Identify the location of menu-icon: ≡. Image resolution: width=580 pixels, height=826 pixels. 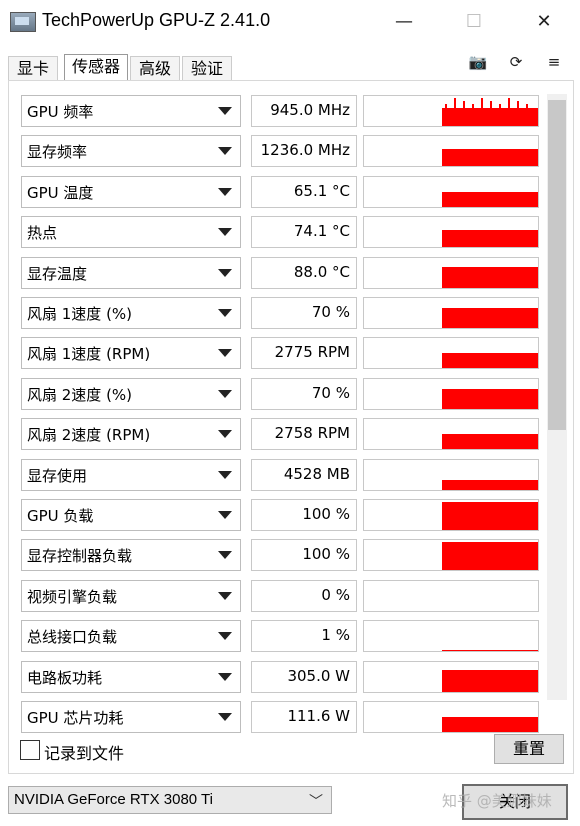
(554, 62).